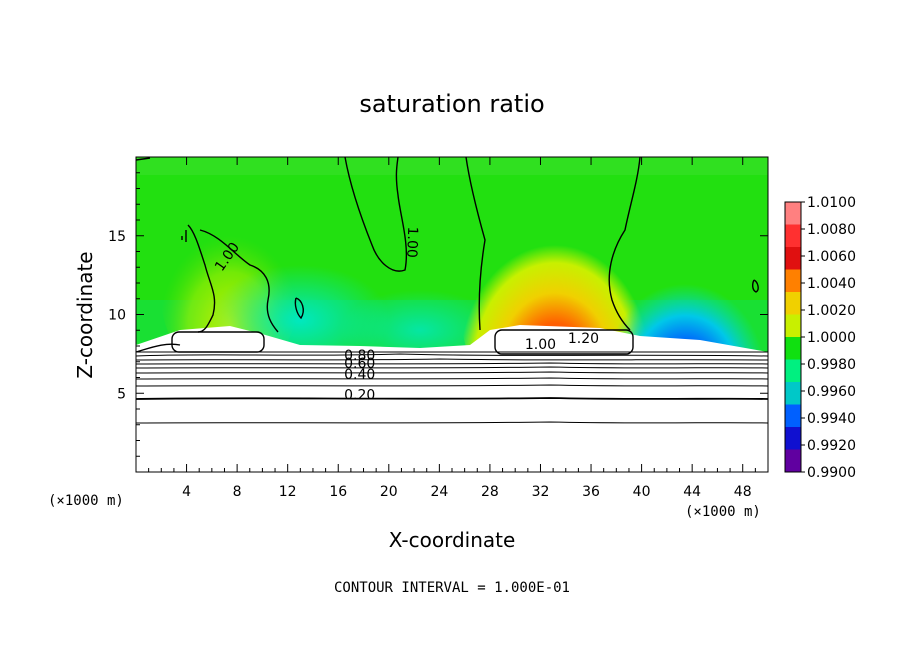 This screenshot has height=654, width=904. What do you see at coordinates (583, 339) in the screenshot?
I see `contour-label: 1.20` at bounding box center [583, 339].